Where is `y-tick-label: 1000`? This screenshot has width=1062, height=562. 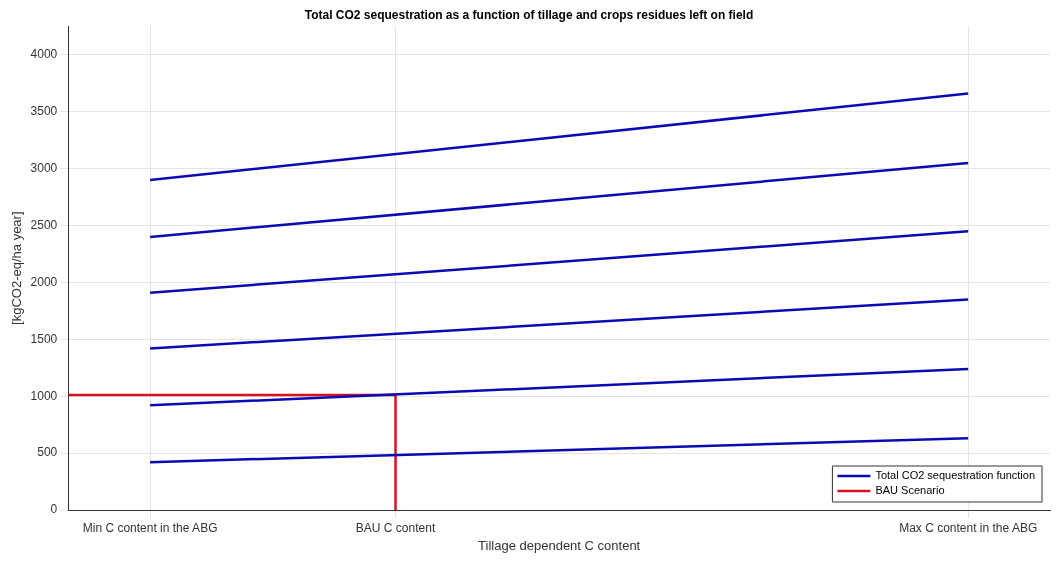 y-tick-label: 1000 is located at coordinates (44, 395).